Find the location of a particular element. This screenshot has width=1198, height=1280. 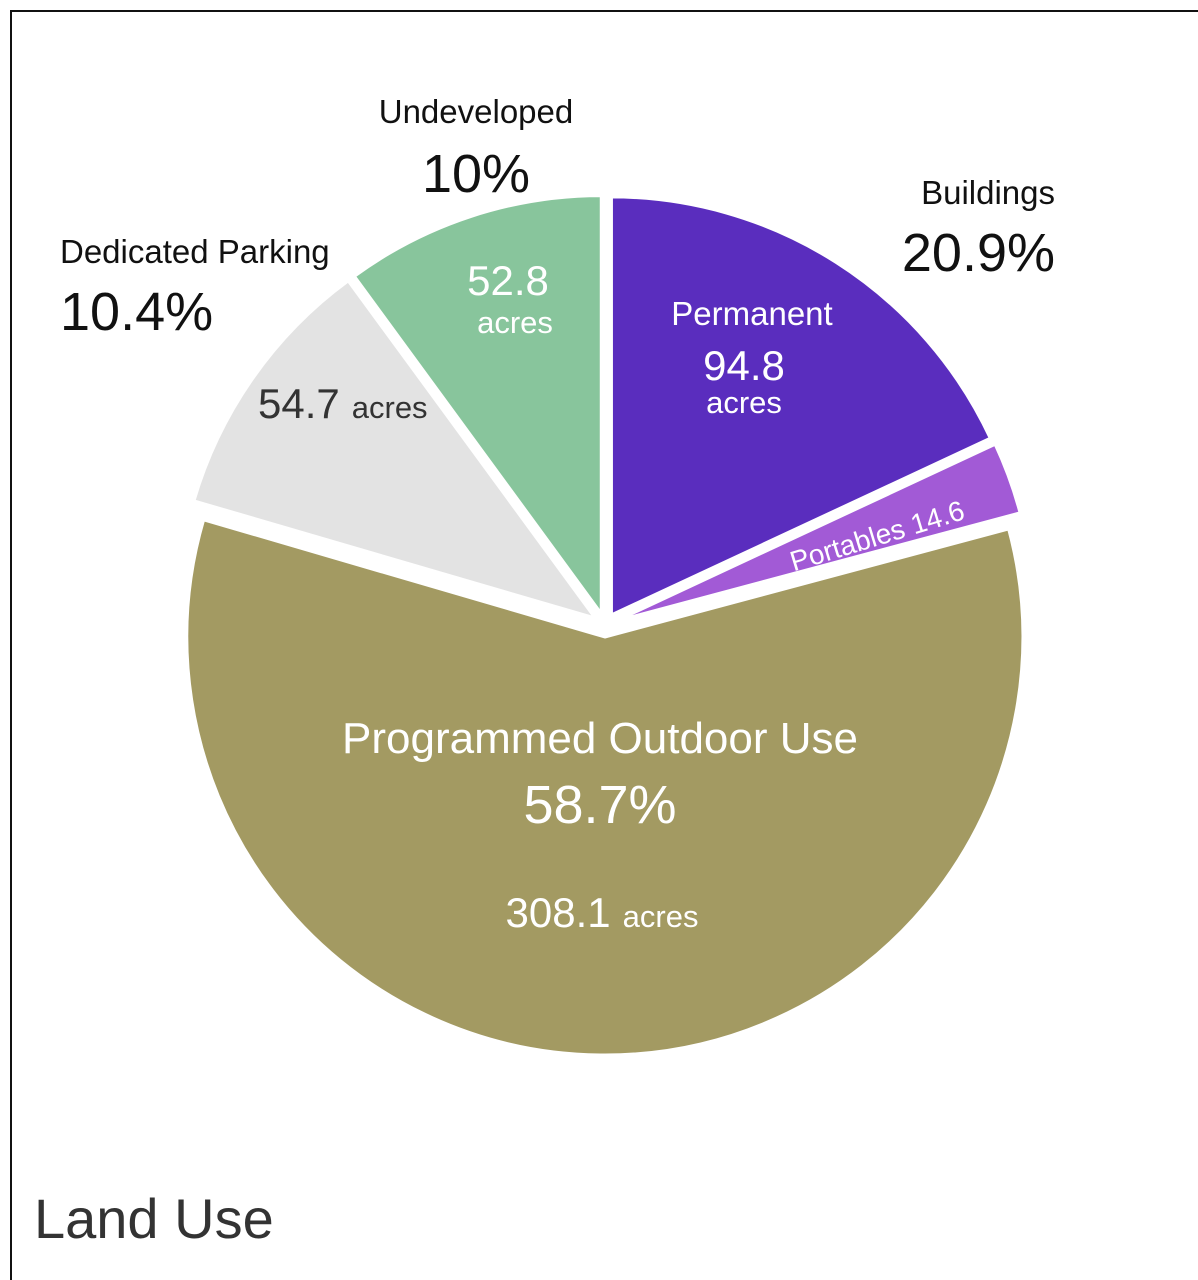

permanent-unit-label: acres is located at coordinates (744, 402).